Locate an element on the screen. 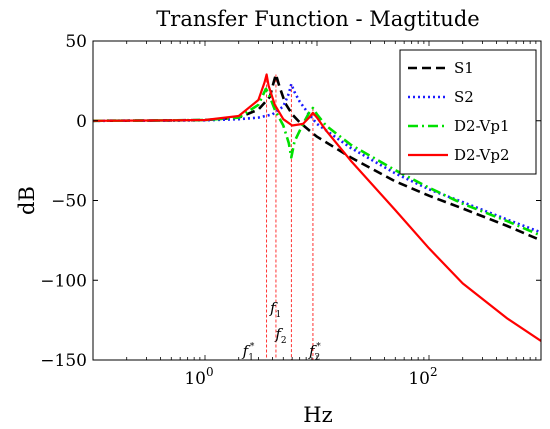  legend-box is located at coordinates (468, 112).